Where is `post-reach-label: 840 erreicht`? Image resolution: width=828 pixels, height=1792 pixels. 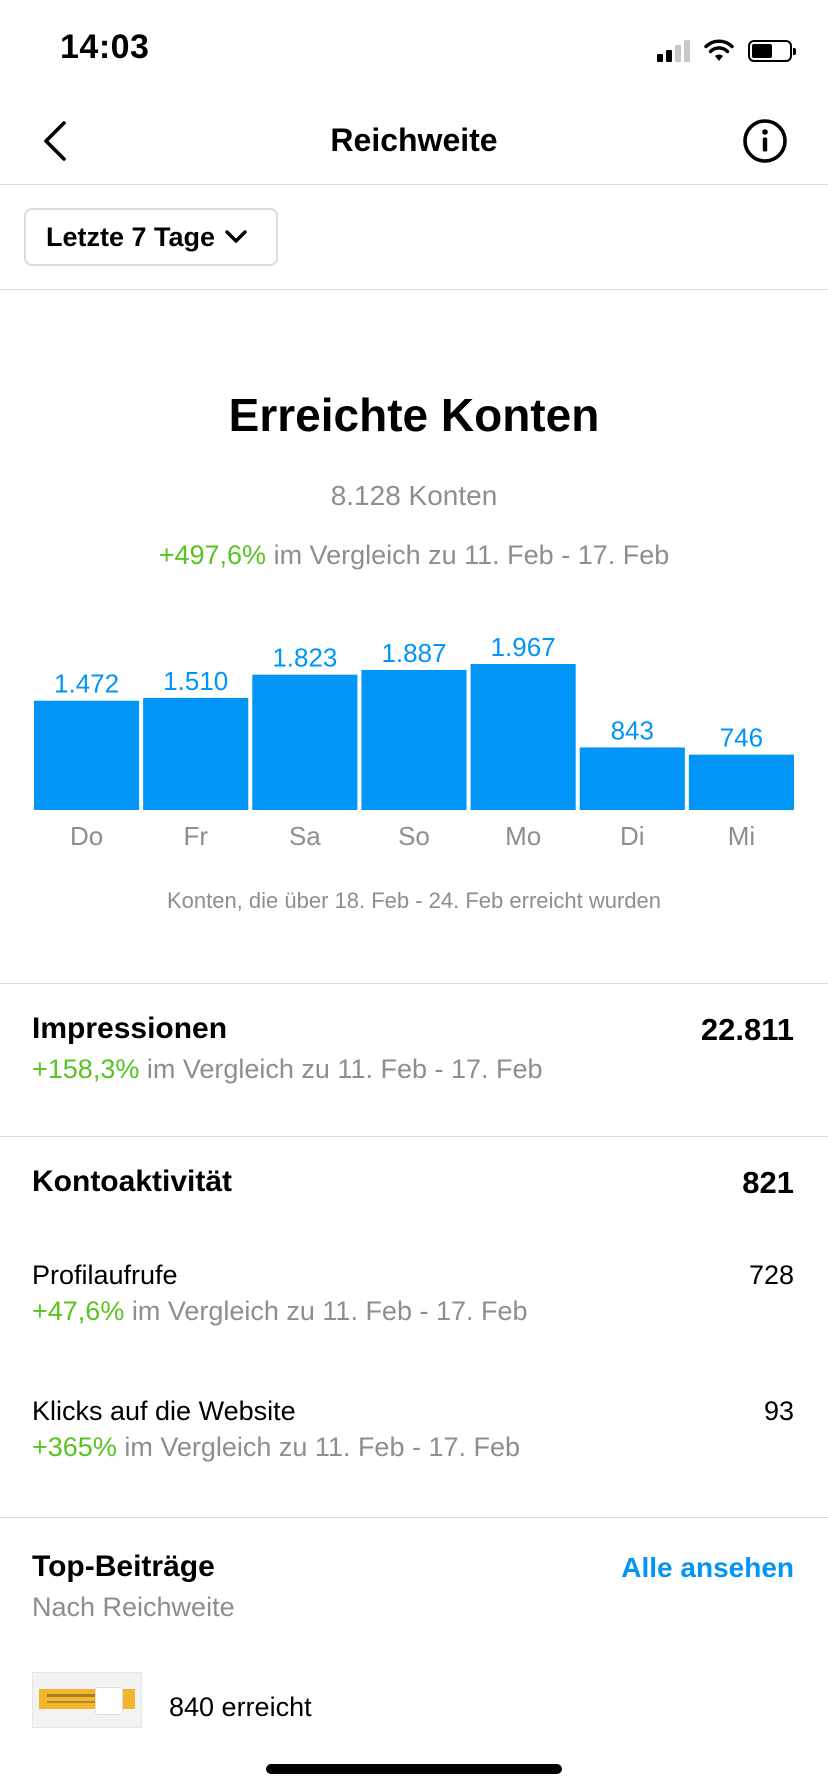 post-reach-label: 840 erreicht is located at coordinates (240, 1707).